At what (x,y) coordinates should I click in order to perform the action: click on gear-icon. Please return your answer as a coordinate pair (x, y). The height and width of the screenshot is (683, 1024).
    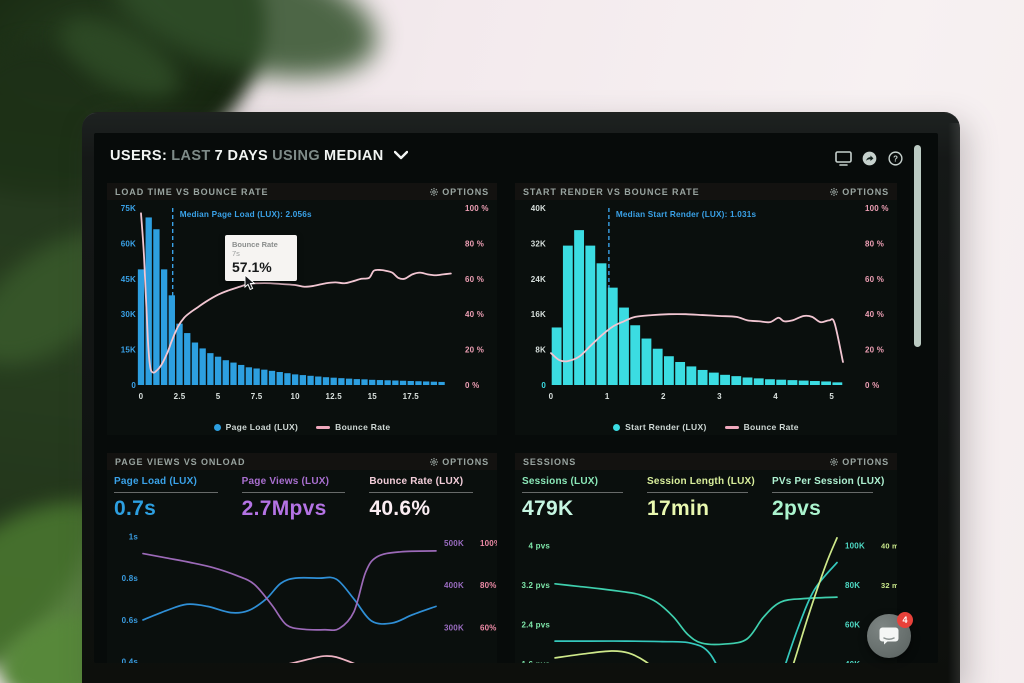
    Looking at the image, I should click on (434, 461).